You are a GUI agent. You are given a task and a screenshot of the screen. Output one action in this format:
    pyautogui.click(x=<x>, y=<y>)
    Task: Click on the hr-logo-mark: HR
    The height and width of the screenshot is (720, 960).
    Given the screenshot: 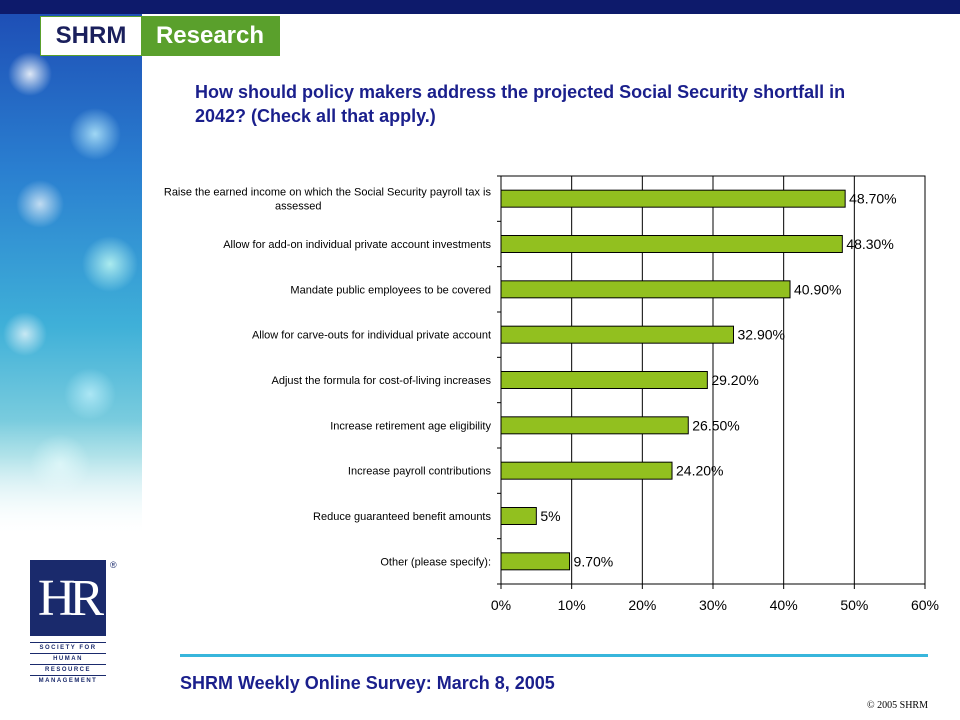 What is the action you would take?
    pyautogui.click(x=68, y=598)
    